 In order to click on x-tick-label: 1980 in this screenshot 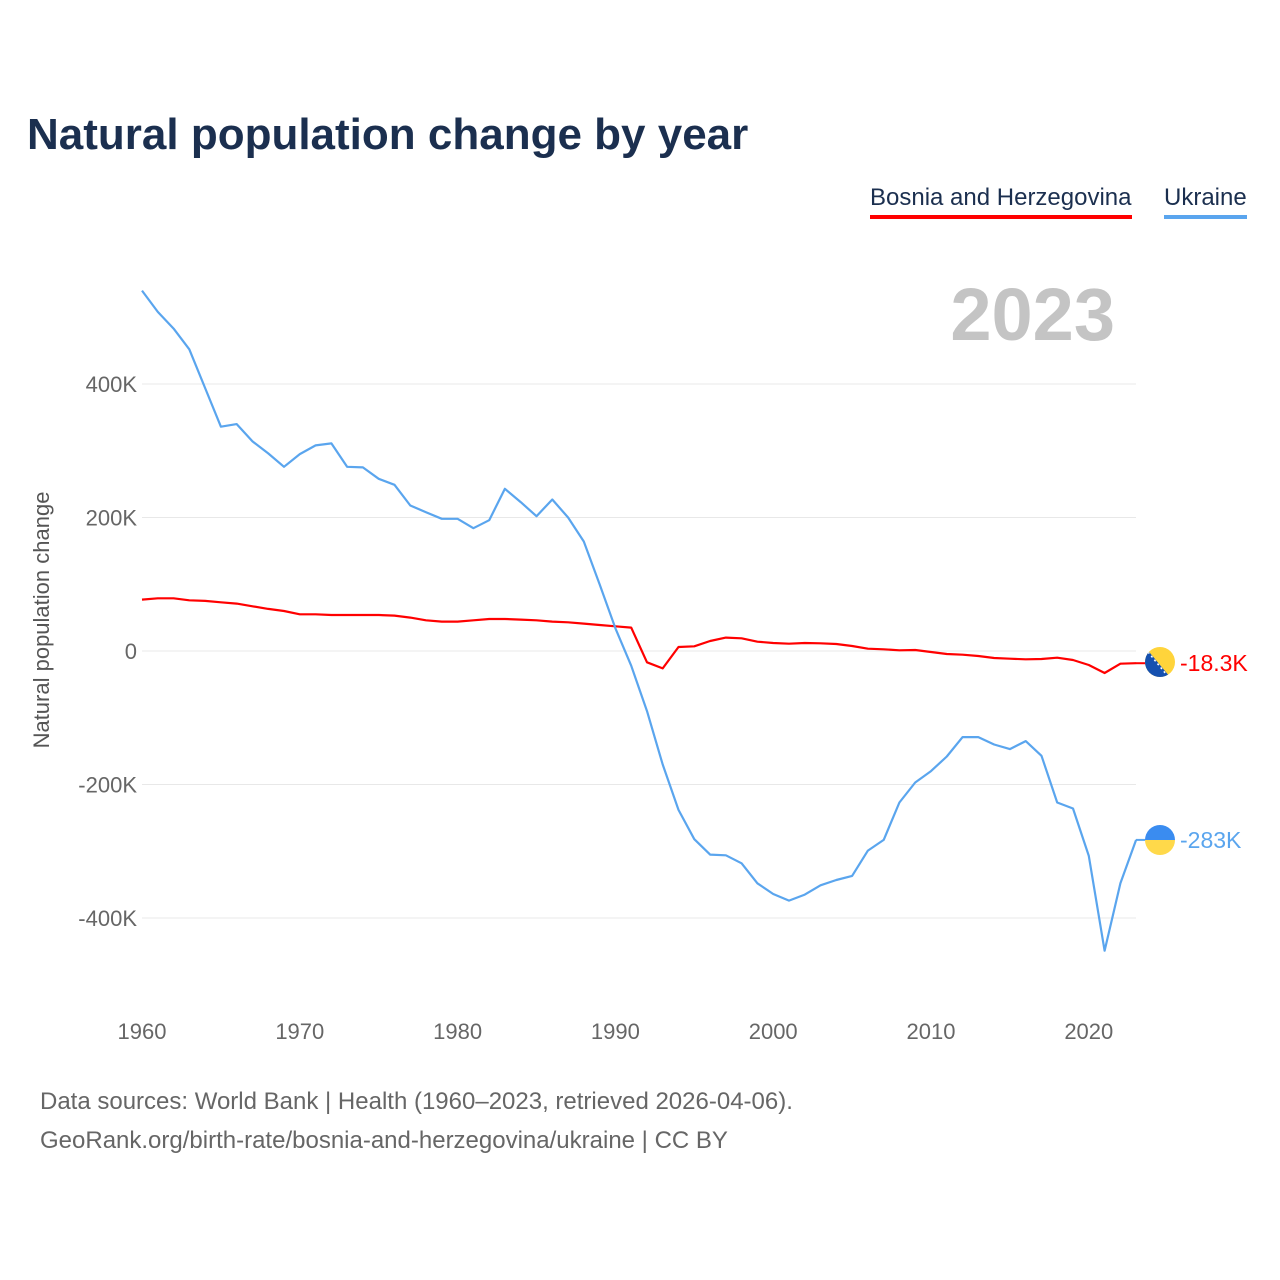, I will do `click(457, 1031)`.